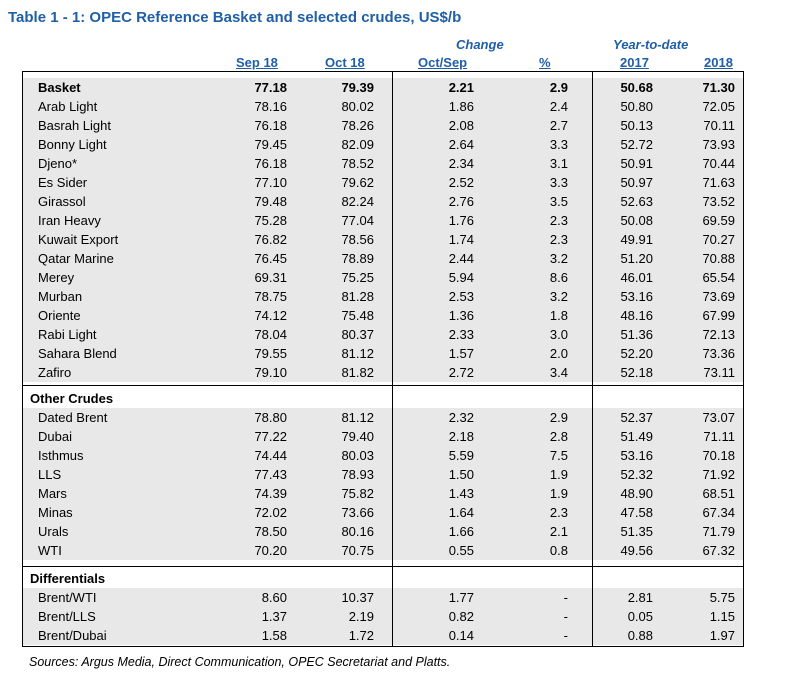  I want to click on row-name: Zafiro, so click(55, 372).